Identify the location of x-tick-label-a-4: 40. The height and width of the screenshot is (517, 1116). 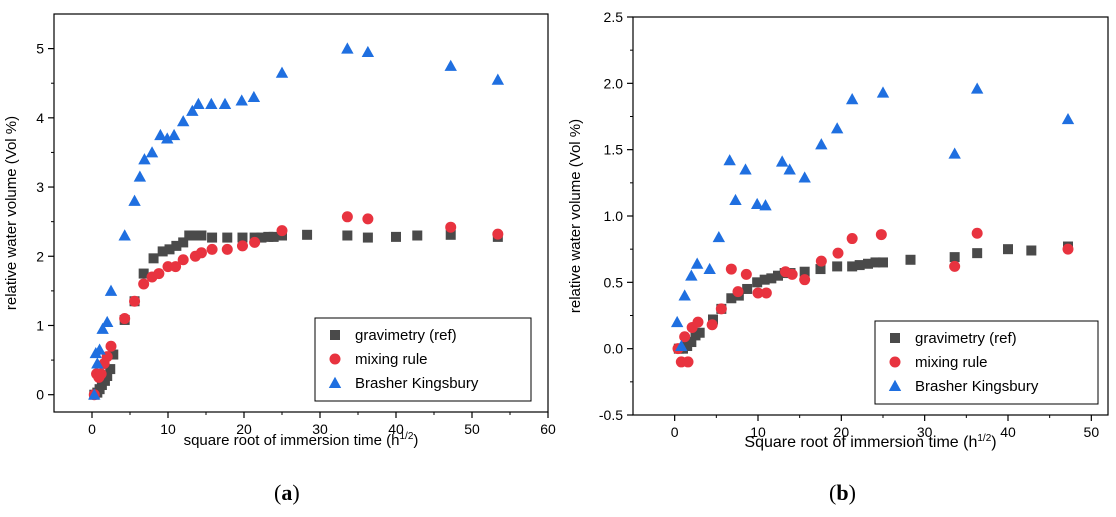
(396, 429).